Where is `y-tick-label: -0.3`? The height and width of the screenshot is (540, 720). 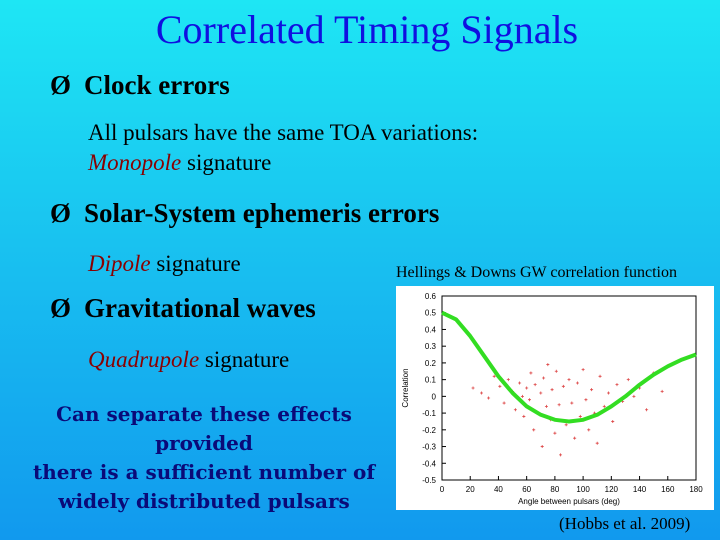
y-tick-label: -0.3 is located at coordinates (429, 447).